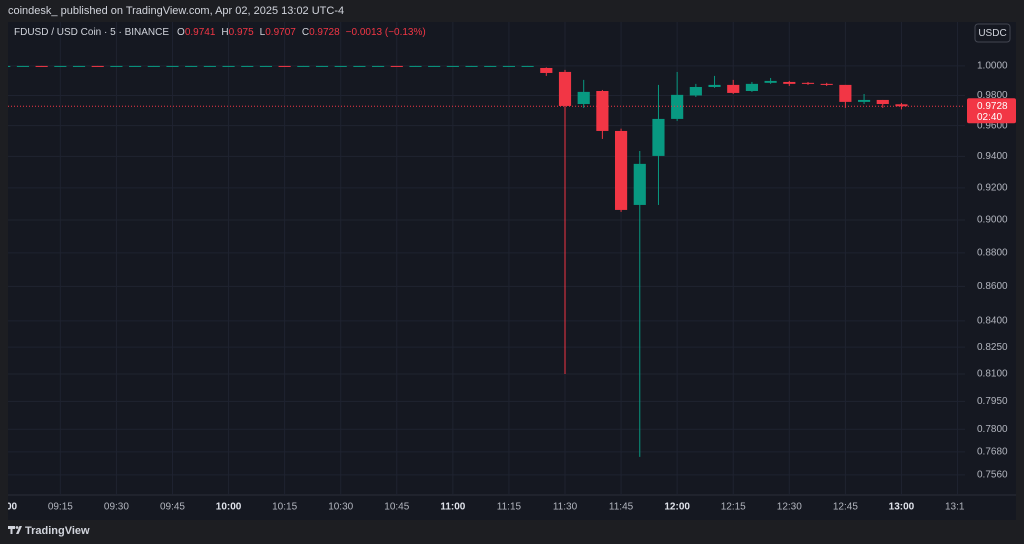 Image resolution: width=1024 pixels, height=544 pixels. Describe the element at coordinates (992, 475) in the screenshot. I see `y-tick-label: 0.7560` at that location.